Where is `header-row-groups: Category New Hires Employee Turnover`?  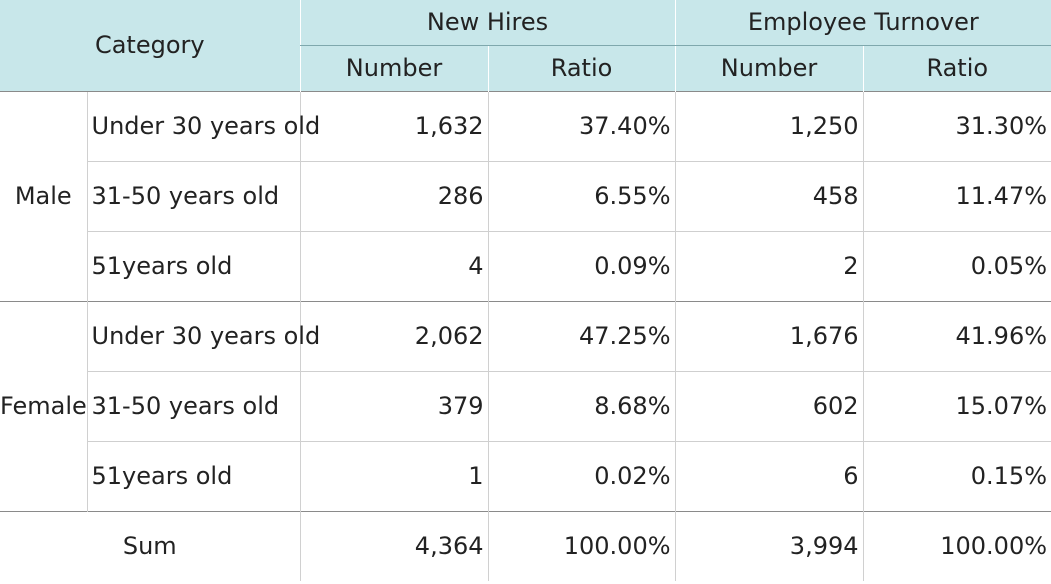 header-row-groups: Category New Hires Employee Turnover is located at coordinates (525, 29).